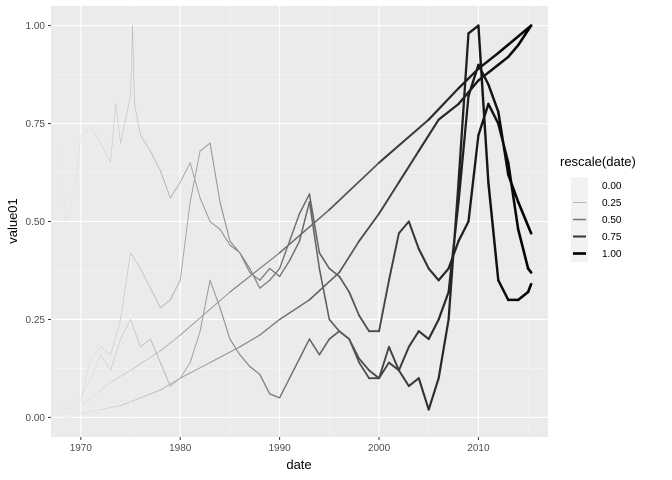 The height and width of the screenshot is (480, 672). Describe the element at coordinates (596, 185) in the screenshot. I see `legend-key: 0.00` at that location.